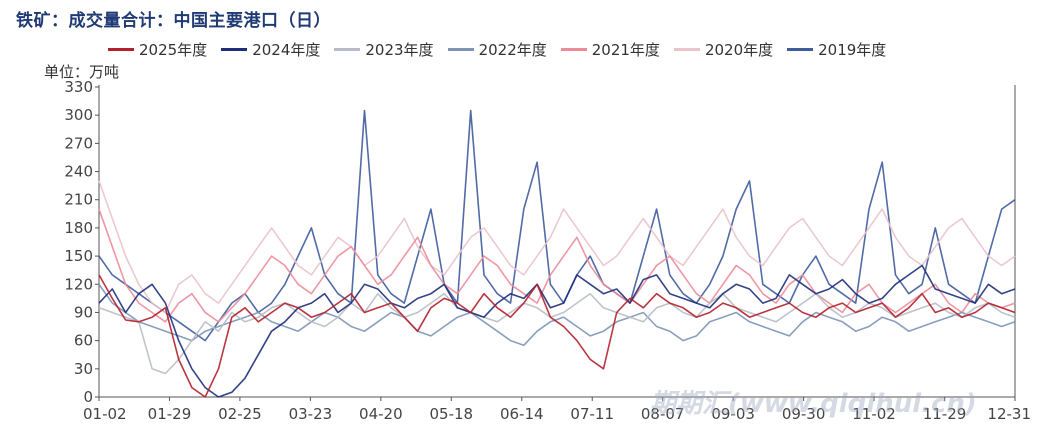 This screenshot has height=432, width=1047. What do you see at coordinates (78, 143) in the screenshot?
I see `y-tick-label: 270` at bounding box center [78, 143].